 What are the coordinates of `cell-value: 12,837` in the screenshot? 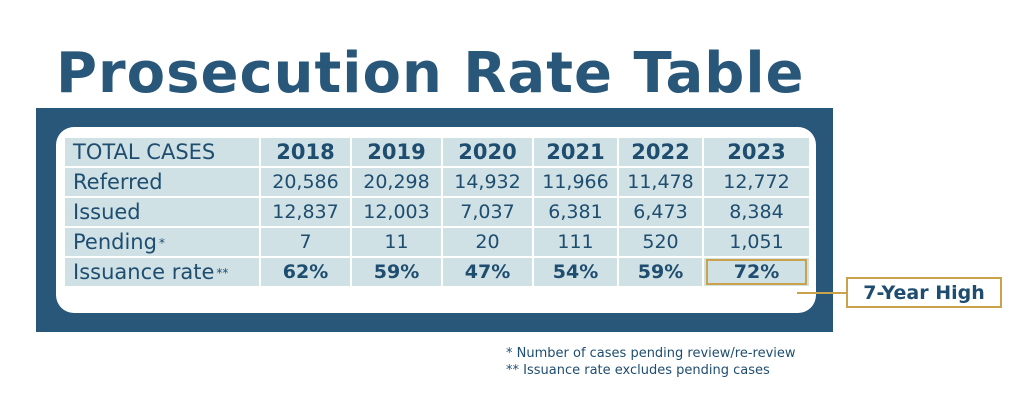 It's located at (305, 212).